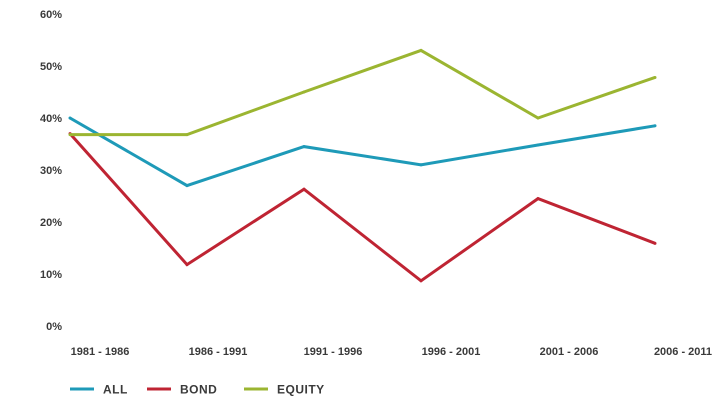  I want to click on x-tick-label: 1991 - 1996, so click(333, 352).